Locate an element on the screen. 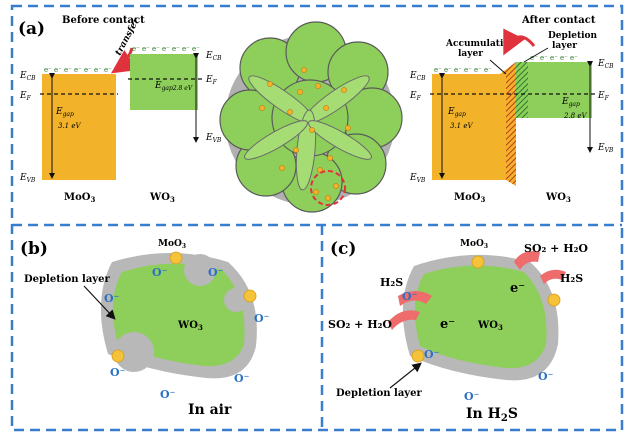 The image size is (630, 435). so2-h2o-top: SO₂ + H₂O is located at coordinates (556, 248).